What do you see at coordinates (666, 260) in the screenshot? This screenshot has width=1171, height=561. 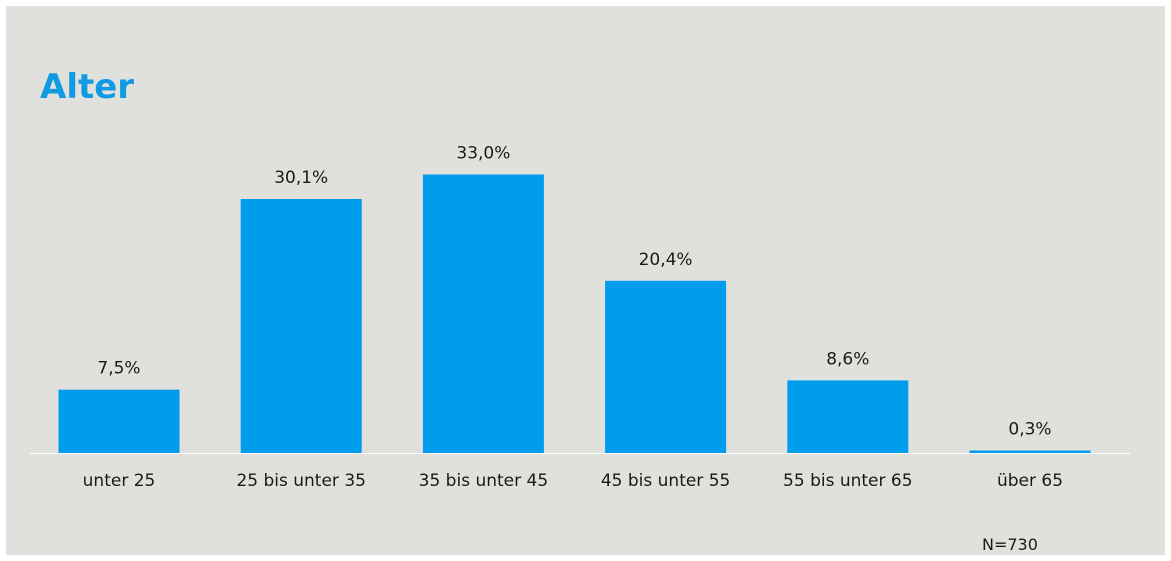 I see `value-label-3: 20,4%` at bounding box center [666, 260].